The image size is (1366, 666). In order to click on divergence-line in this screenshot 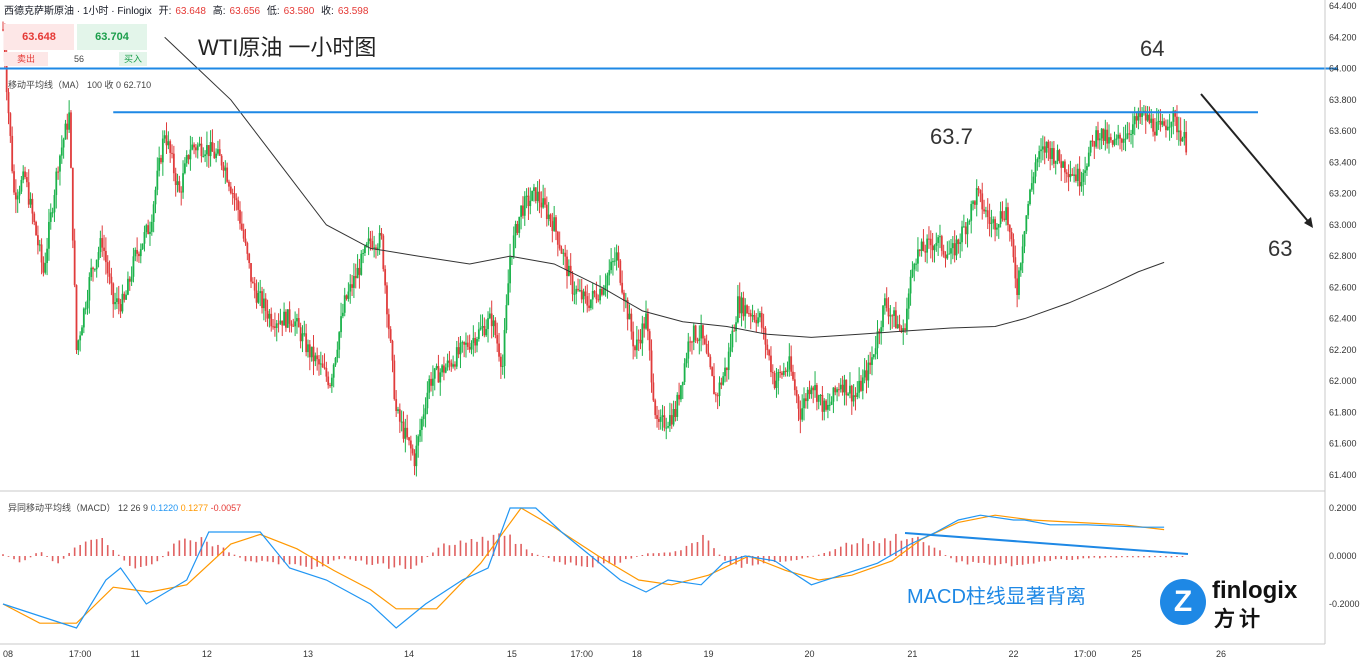, I will do `click(1046, 543)`.